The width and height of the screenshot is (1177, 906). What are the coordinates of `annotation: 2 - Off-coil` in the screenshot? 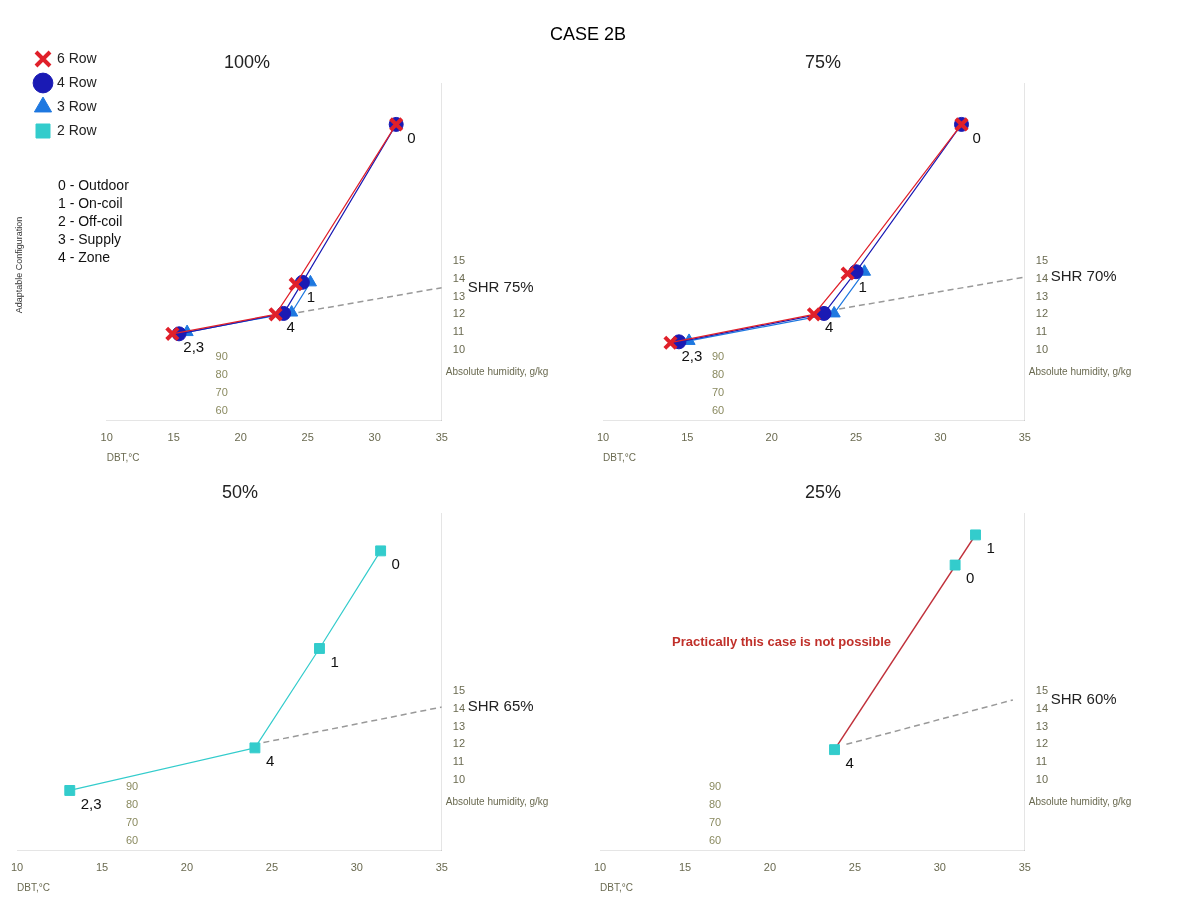 It's located at (91, 221).